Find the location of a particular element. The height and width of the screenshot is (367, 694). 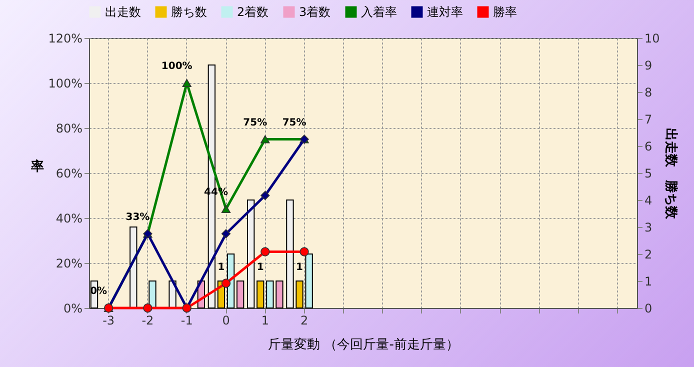

y-axis-title: 率 is located at coordinates (37, 166).